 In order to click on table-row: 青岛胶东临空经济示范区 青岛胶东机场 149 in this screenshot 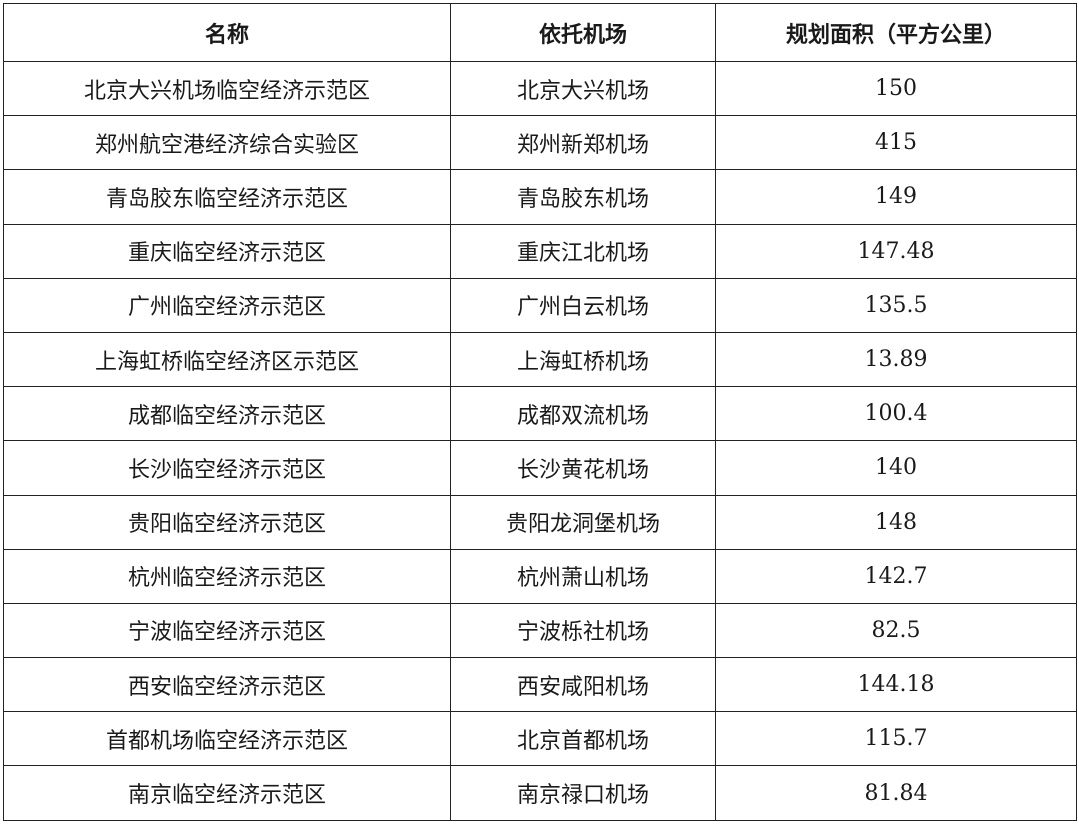, I will do `click(540, 197)`.